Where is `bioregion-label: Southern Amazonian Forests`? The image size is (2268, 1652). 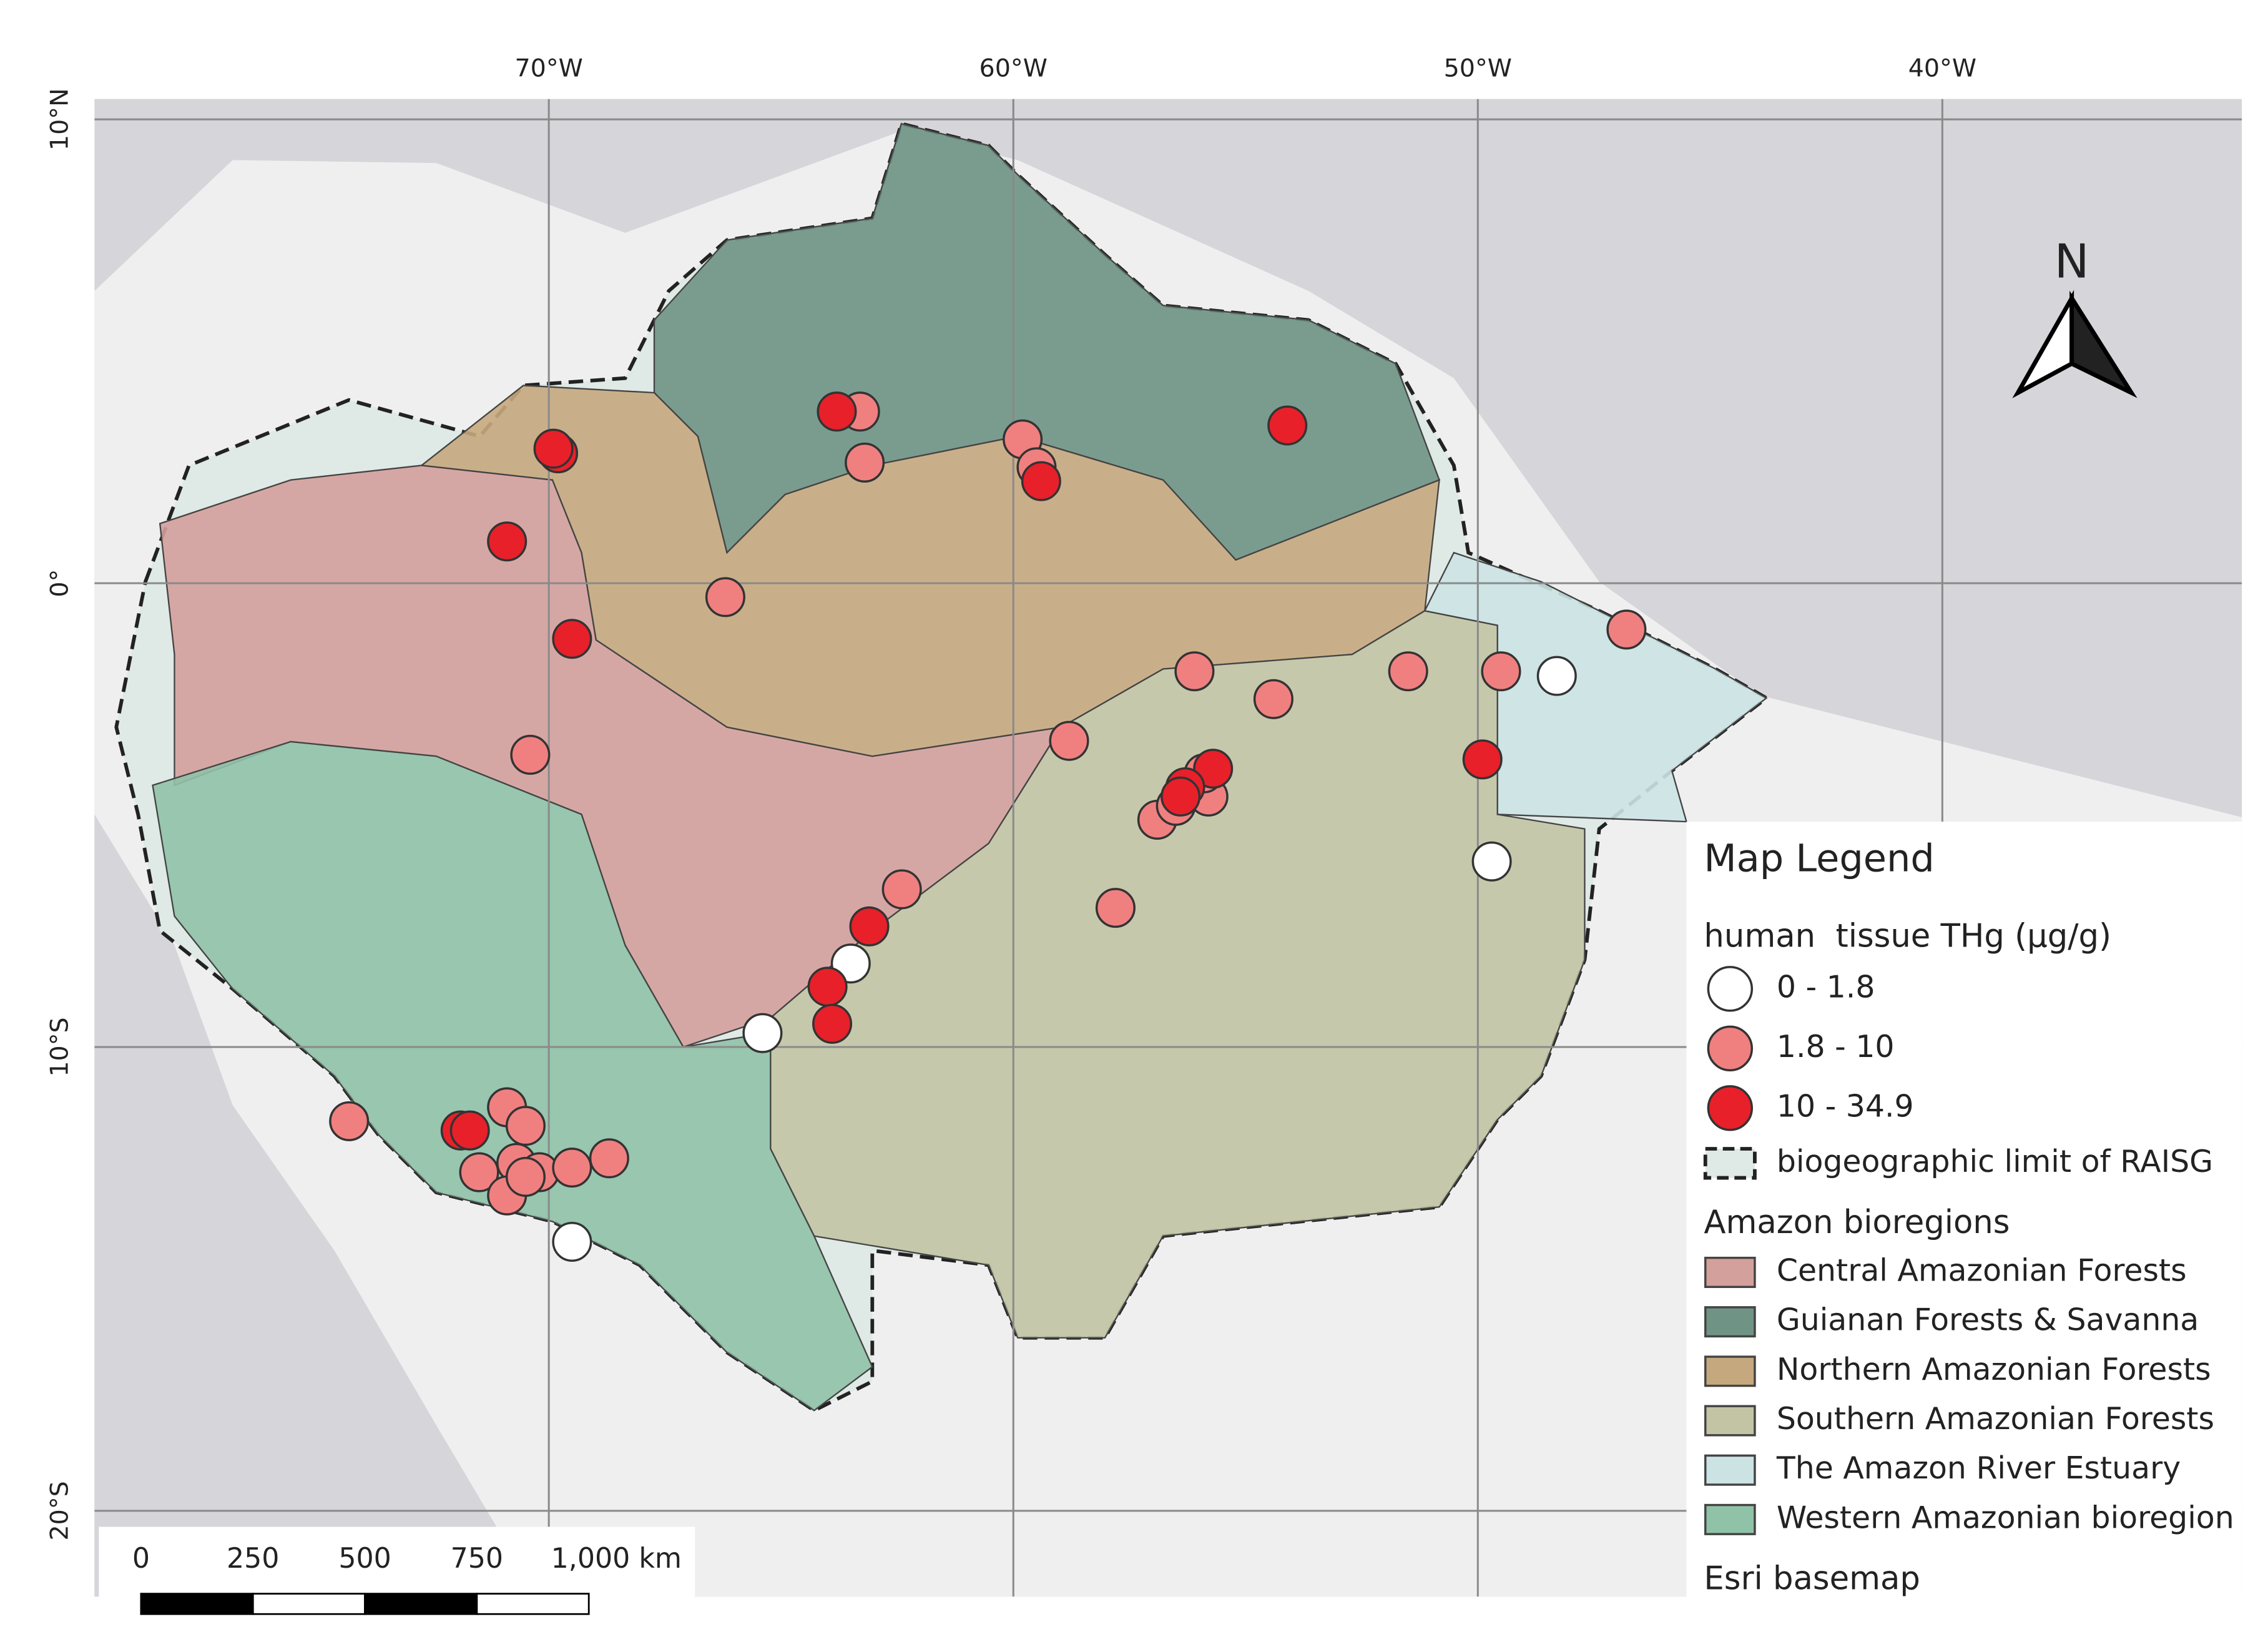
bioregion-label: Southern Amazonian Forests is located at coordinates (1995, 1419).